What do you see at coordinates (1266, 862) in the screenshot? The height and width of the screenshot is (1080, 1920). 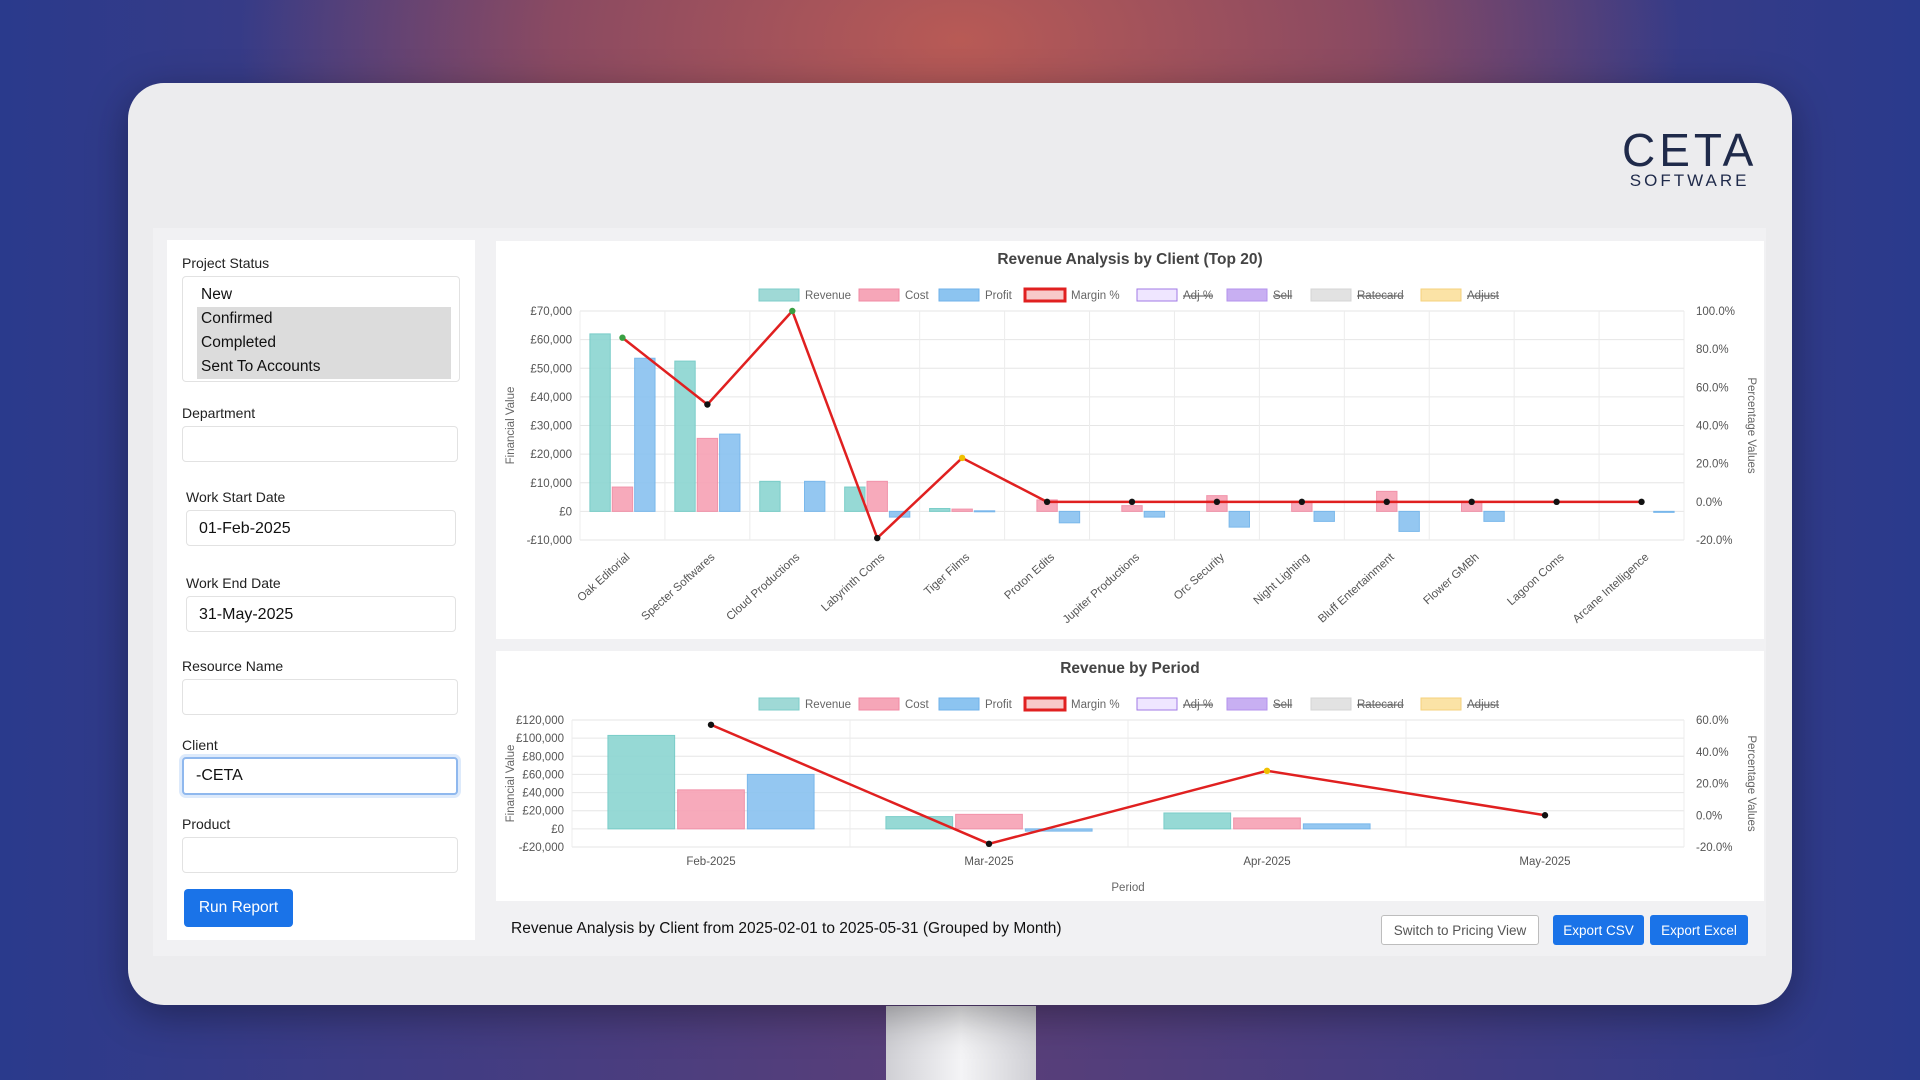 I see `x-tick-label: Apr-2025` at bounding box center [1266, 862].